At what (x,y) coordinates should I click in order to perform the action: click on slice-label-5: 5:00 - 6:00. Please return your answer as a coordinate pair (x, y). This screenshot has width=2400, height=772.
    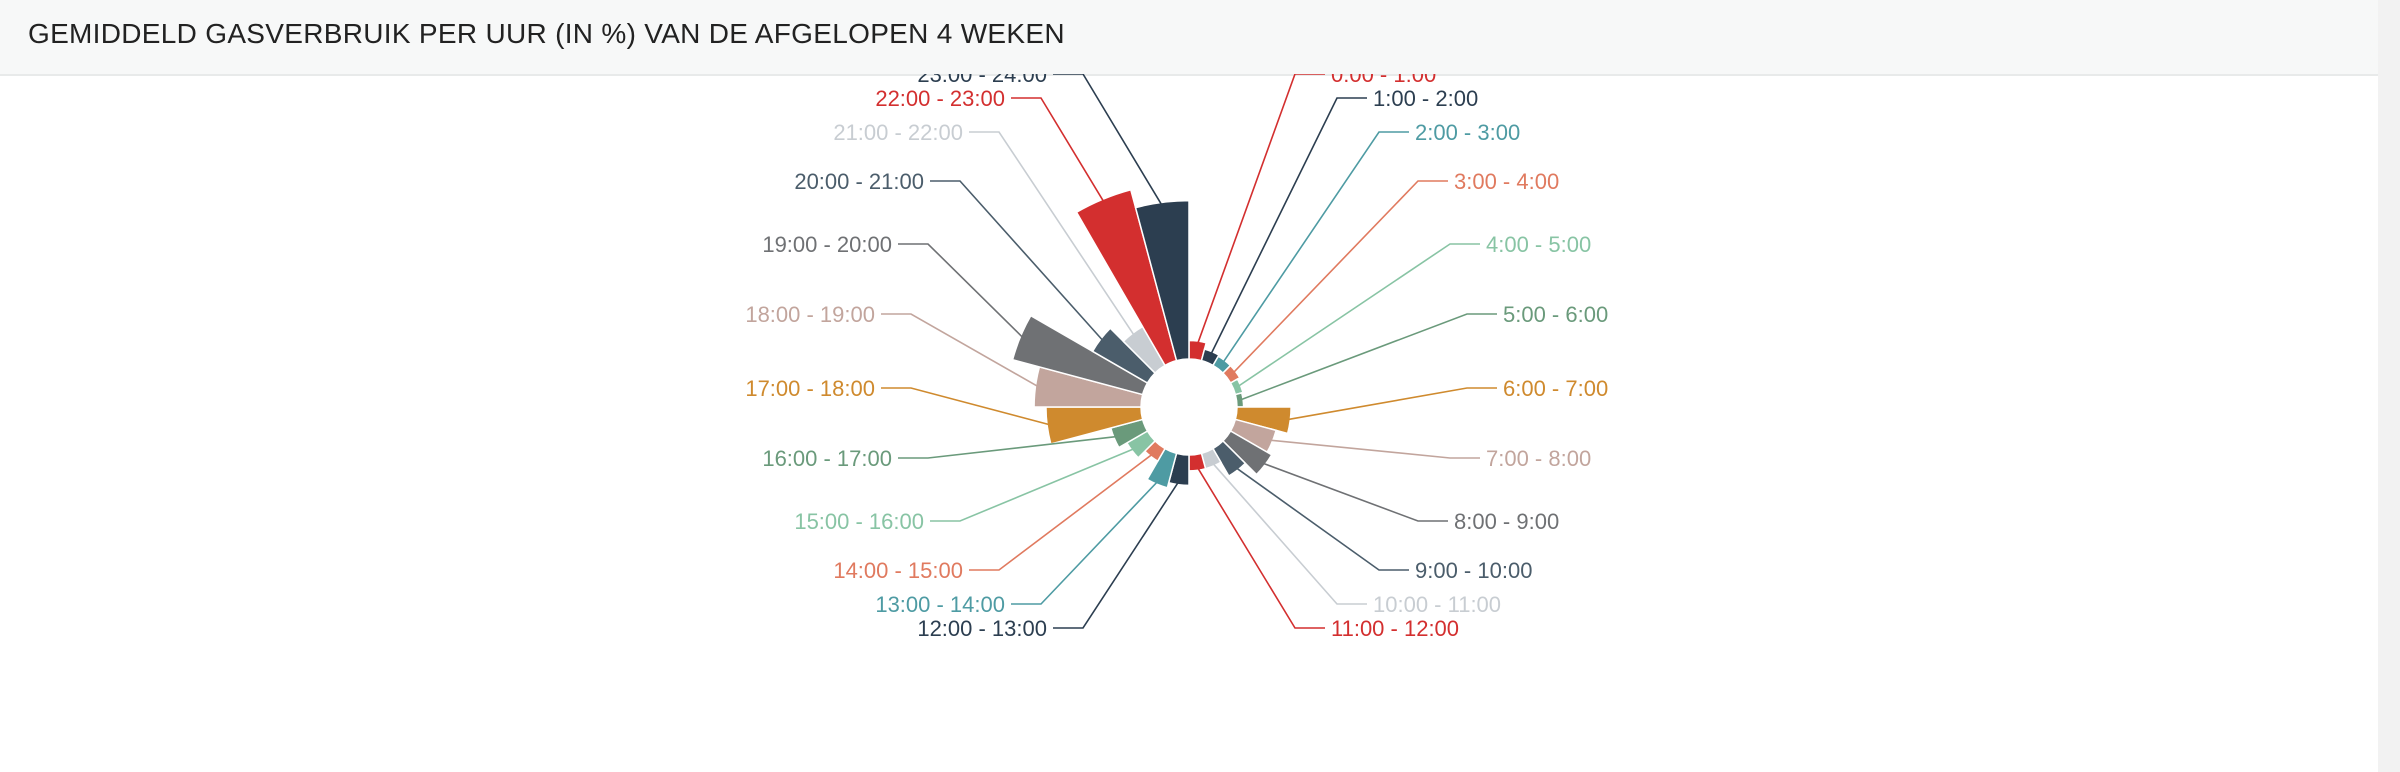
    Looking at the image, I should click on (1555, 314).